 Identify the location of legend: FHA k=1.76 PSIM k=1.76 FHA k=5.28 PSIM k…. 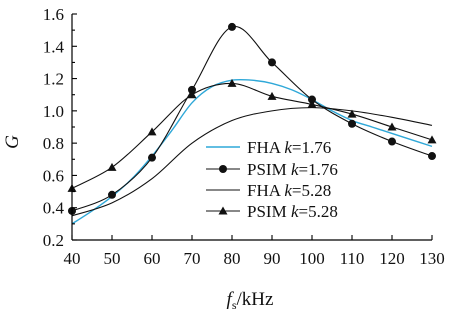
(272, 179).